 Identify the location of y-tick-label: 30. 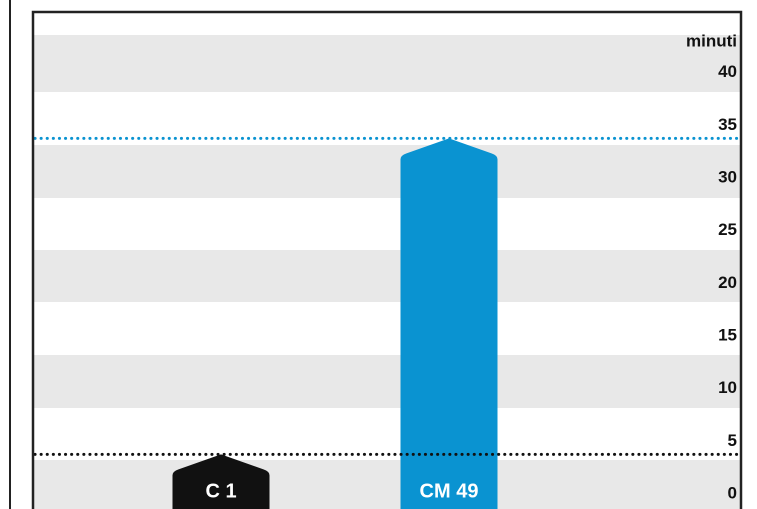
(727, 176).